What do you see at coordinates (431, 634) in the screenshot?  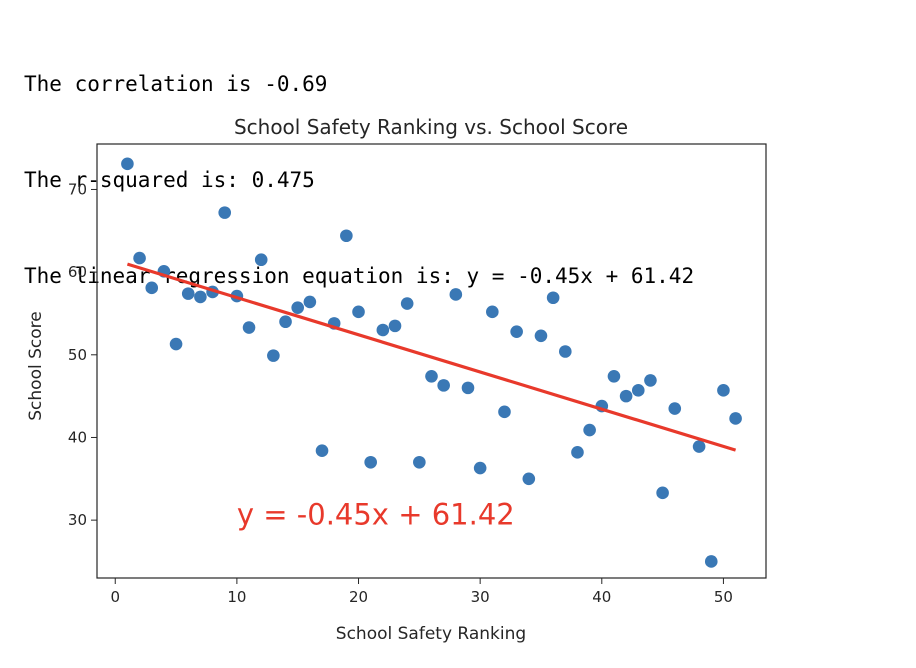 I see `x-axis-label: School Safety Ranking` at bounding box center [431, 634].